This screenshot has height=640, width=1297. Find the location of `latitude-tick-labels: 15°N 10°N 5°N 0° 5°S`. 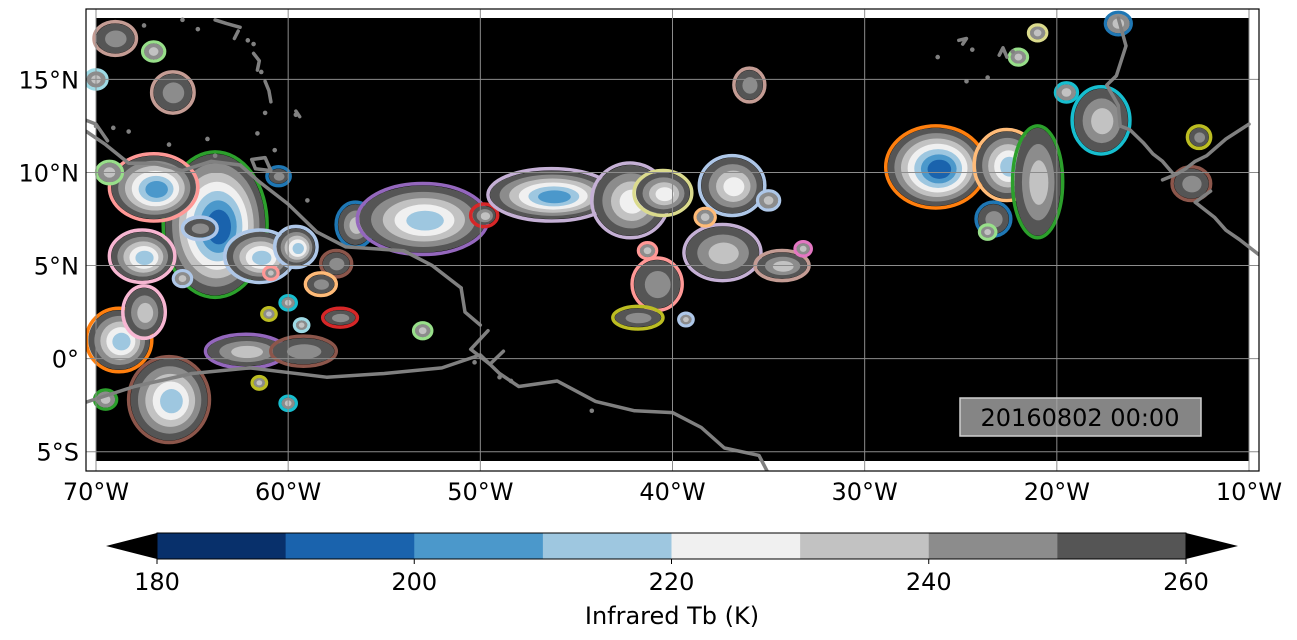

latitude-tick-labels: 15°N 10°N 5°N 0° 5°S is located at coordinates (49, 266).